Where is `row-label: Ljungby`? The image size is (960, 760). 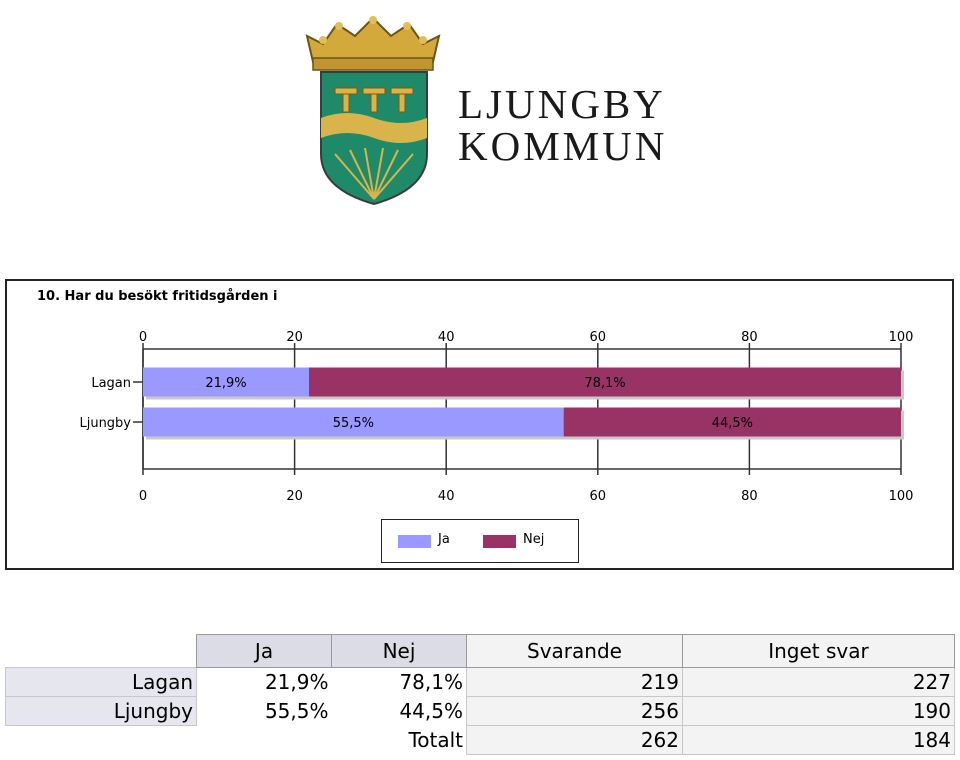 row-label: Ljungby is located at coordinates (101, 711).